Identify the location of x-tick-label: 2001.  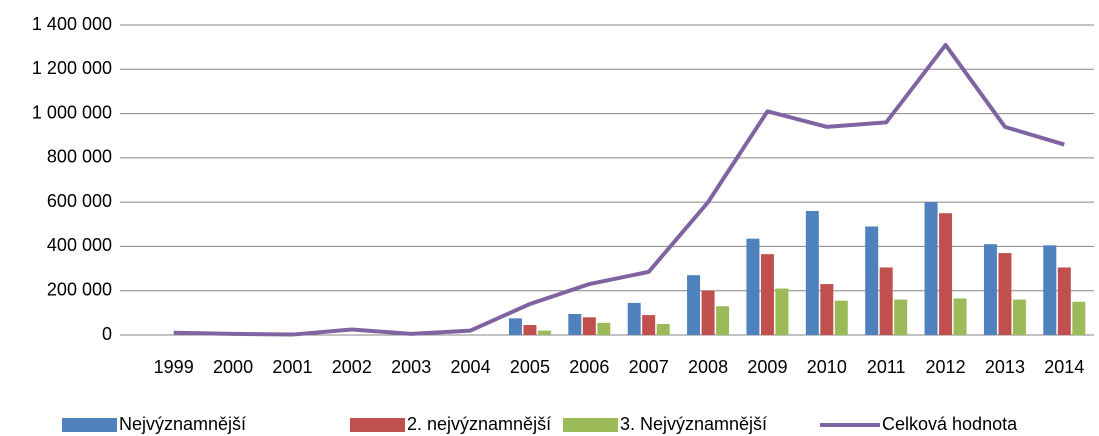
(292, 367).